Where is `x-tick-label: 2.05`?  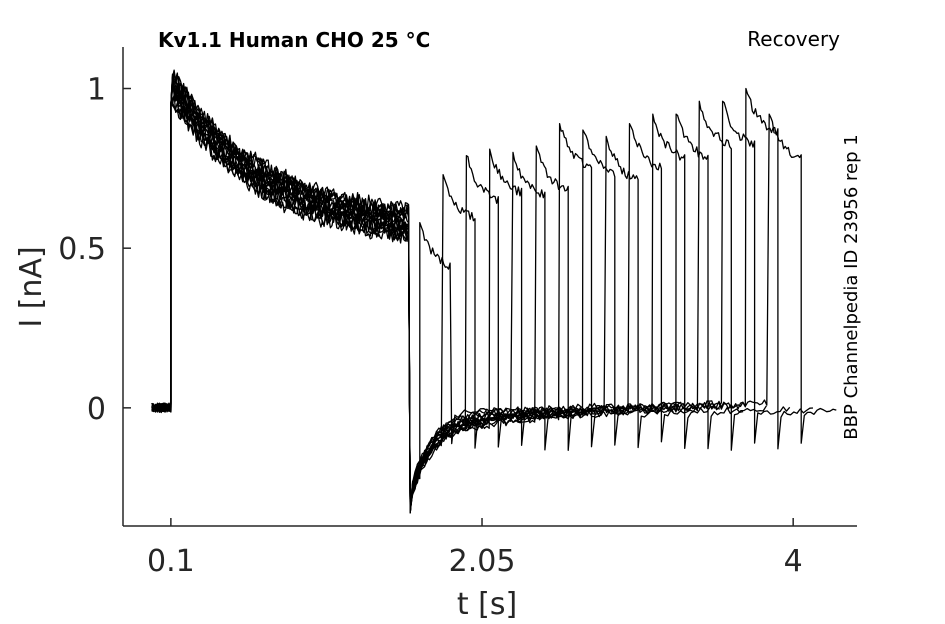 x-tick-label: 2.05 is located at coordinates (482, 561).